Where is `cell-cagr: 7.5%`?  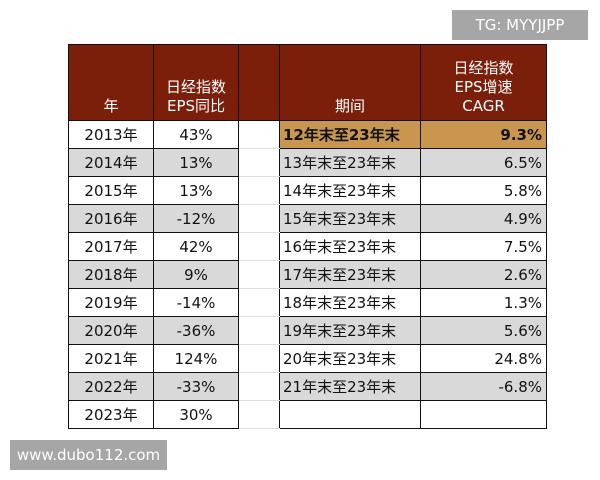 cell-cagr: 7.5% is located at coordinates (483, 246).